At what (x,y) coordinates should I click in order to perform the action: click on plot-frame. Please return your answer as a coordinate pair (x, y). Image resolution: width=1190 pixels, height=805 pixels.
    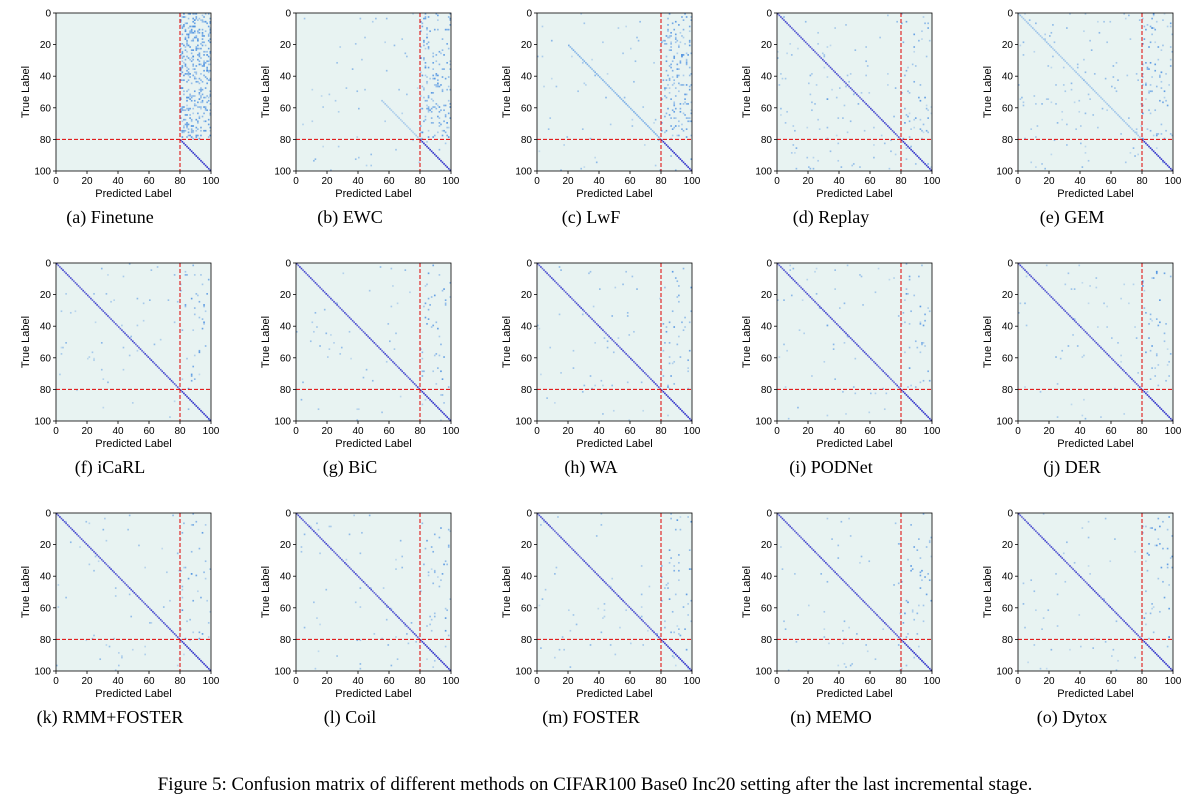
    Looking at the image, I should click on (854, 342).